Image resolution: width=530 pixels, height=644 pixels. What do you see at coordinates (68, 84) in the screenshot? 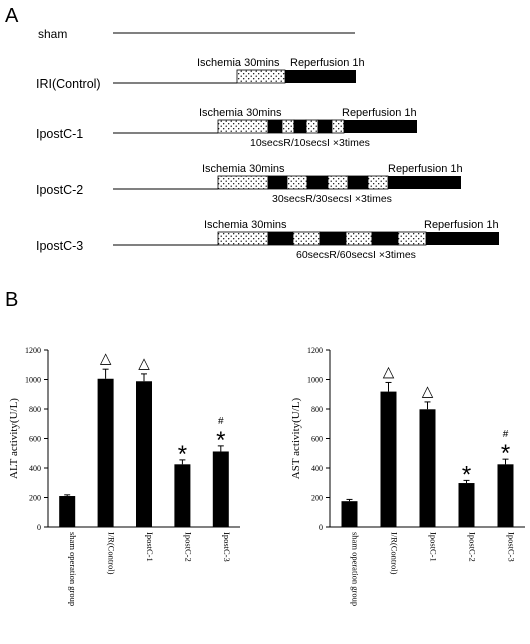
I see `row-label: IRI(Control)` at bounding box center [68, 84].